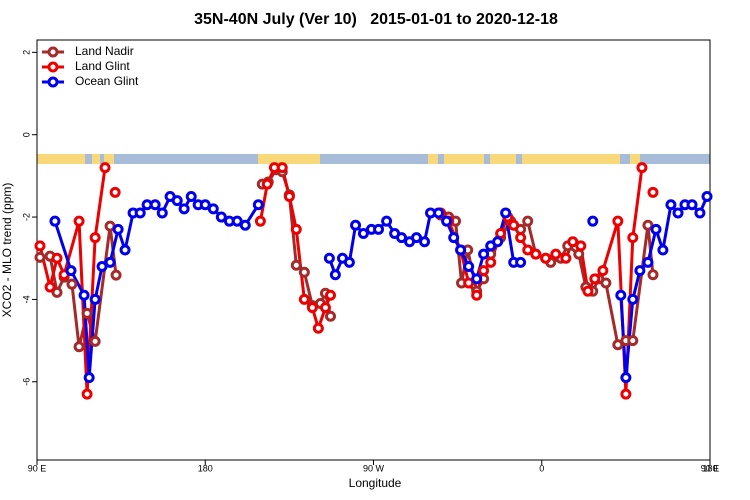  Describe the element at coordinates (26, 134) in the screenshot. I see `y-tick-label: 0` at that location.